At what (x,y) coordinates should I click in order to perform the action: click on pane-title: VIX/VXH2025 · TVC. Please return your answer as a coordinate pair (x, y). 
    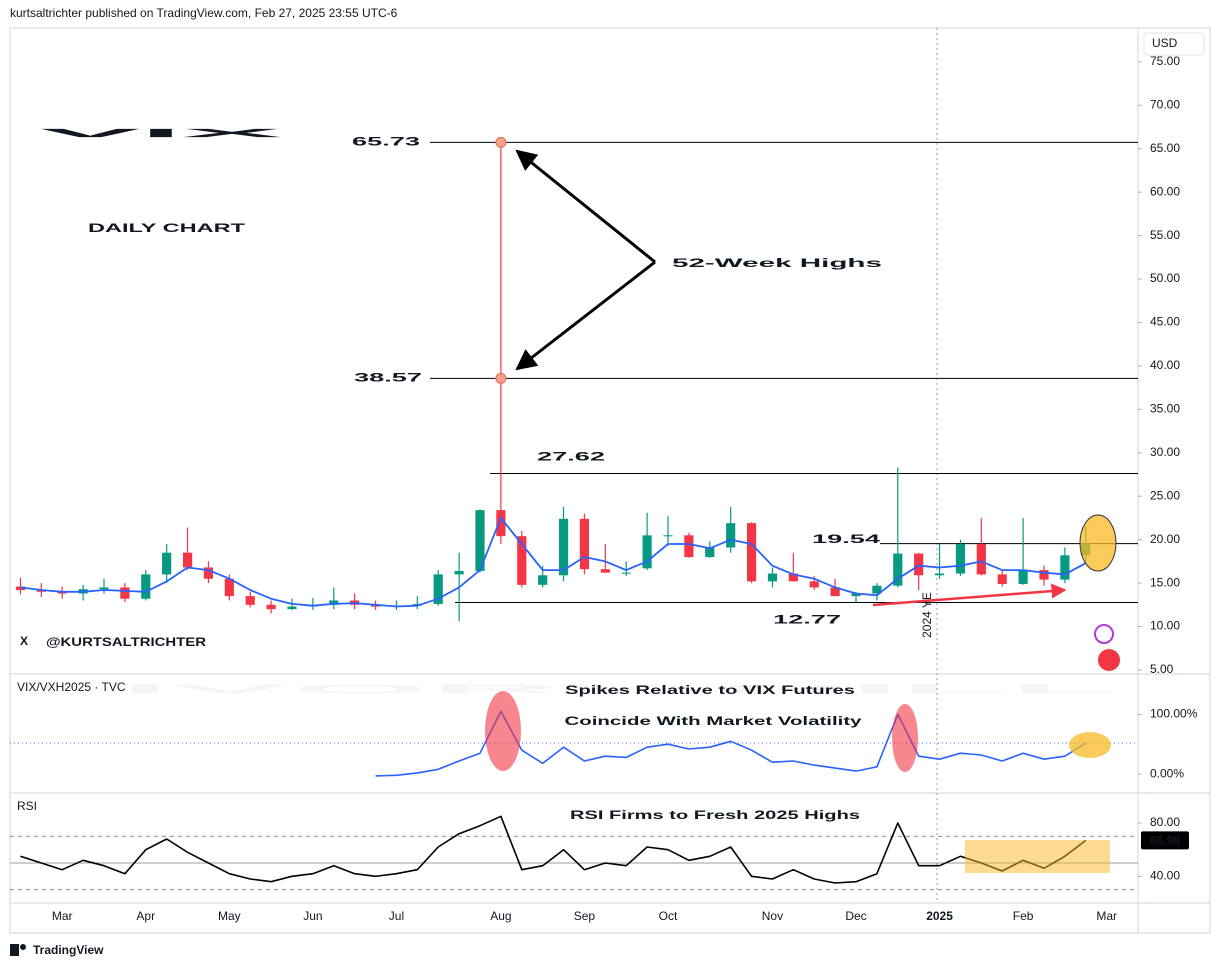
    Looking at the image, I should click on (71, 687).